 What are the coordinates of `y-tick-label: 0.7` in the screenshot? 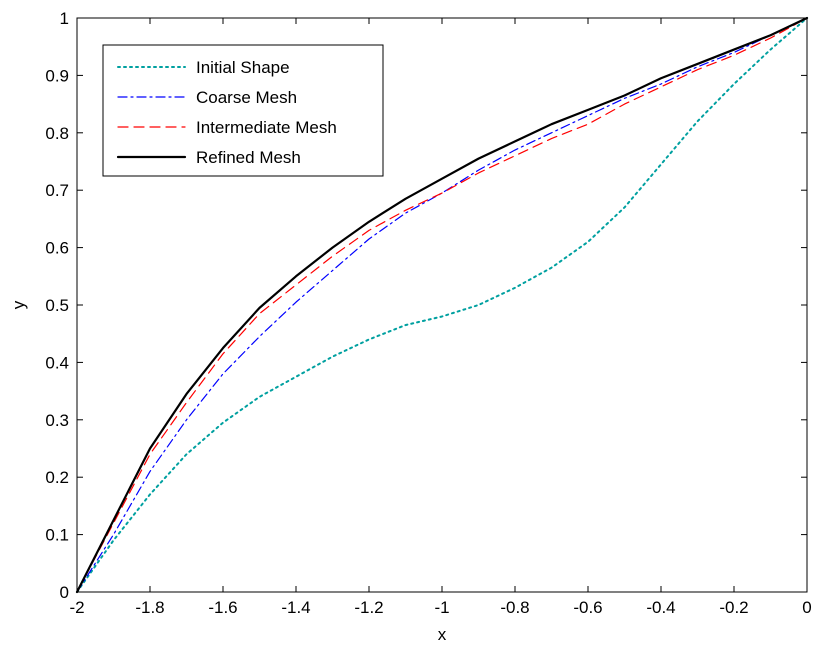 It's located at (57, 190).